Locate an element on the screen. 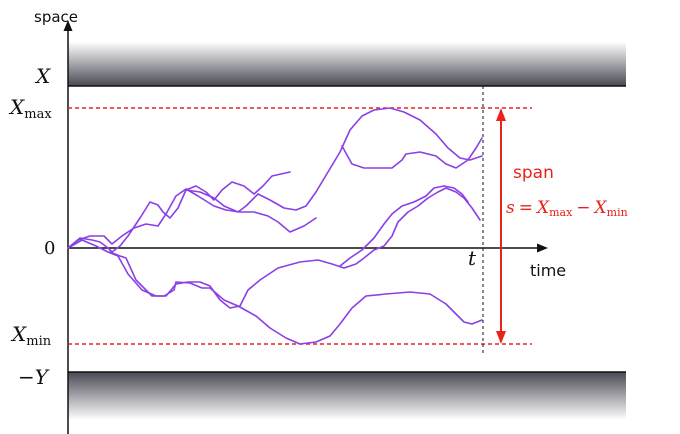 The width and height of the screenshot is (680, 434). span-eq-s: s is located at coordinates (510, 208).